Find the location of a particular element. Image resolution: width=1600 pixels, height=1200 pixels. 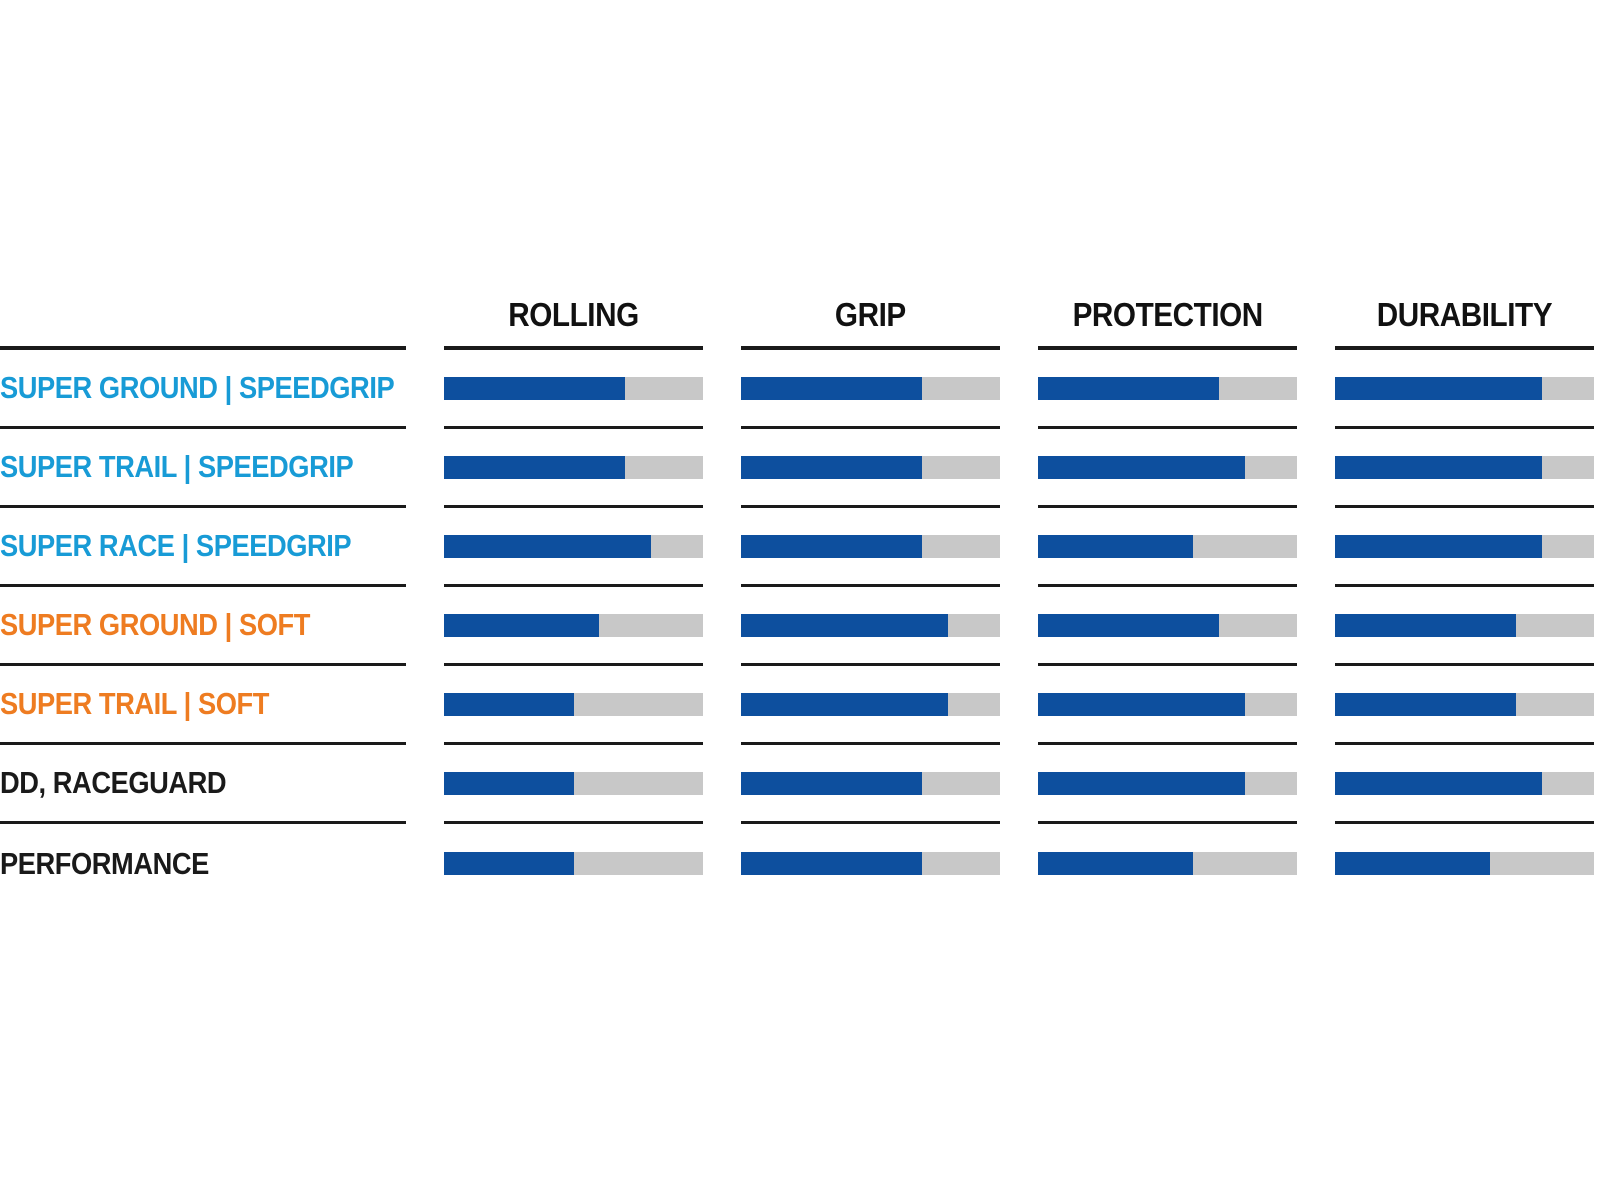

table-row: SUPER RACE | SPEEDGRIP is located at coordinates (797, 547).